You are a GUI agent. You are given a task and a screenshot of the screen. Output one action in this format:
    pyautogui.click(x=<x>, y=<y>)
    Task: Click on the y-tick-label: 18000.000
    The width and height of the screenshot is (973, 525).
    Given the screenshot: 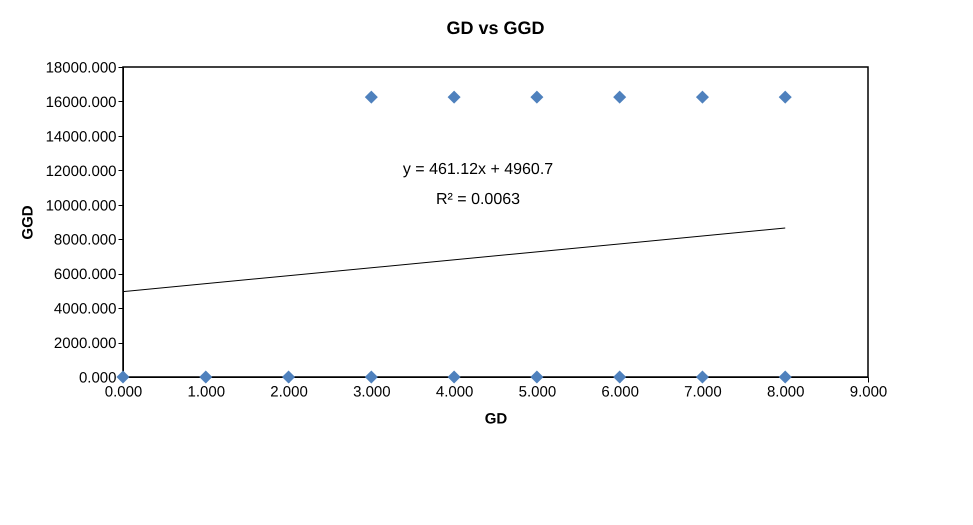 What is the action you would take?
    pyautogui.click(x=81, y=68)
    